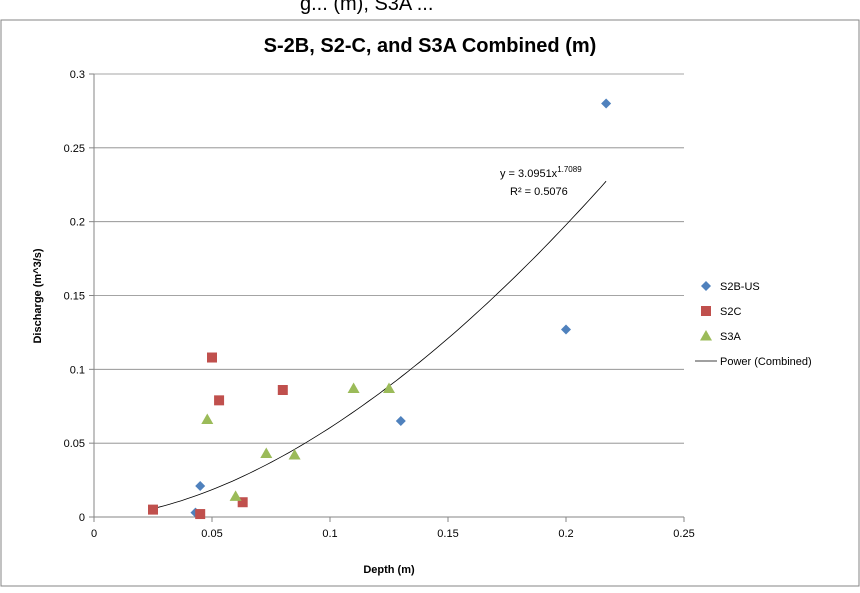 The height and width of the screenshot is (593, 860). I want to click on x-axis-label: Depth (m), so click(389, 570).